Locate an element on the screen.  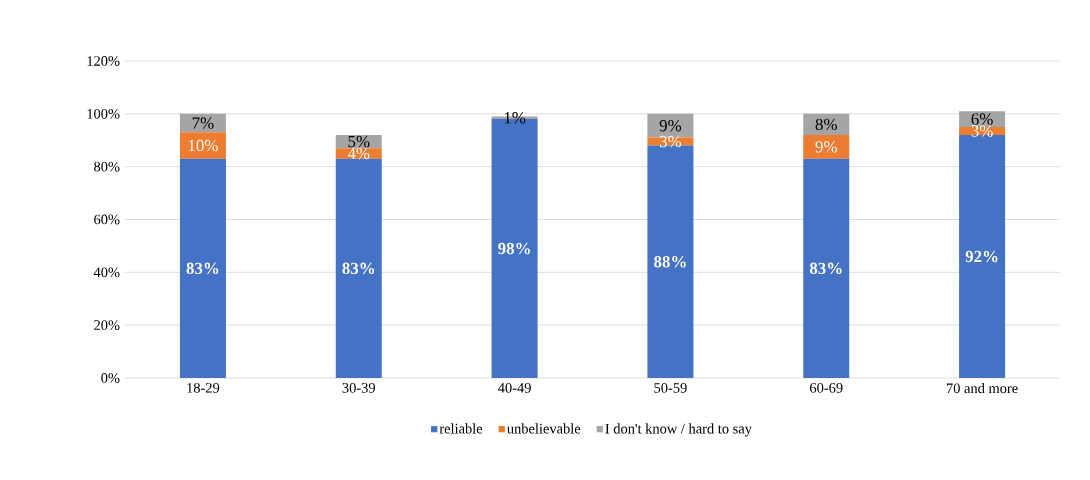
data-label: 98% is located at coordinates (514, 248).